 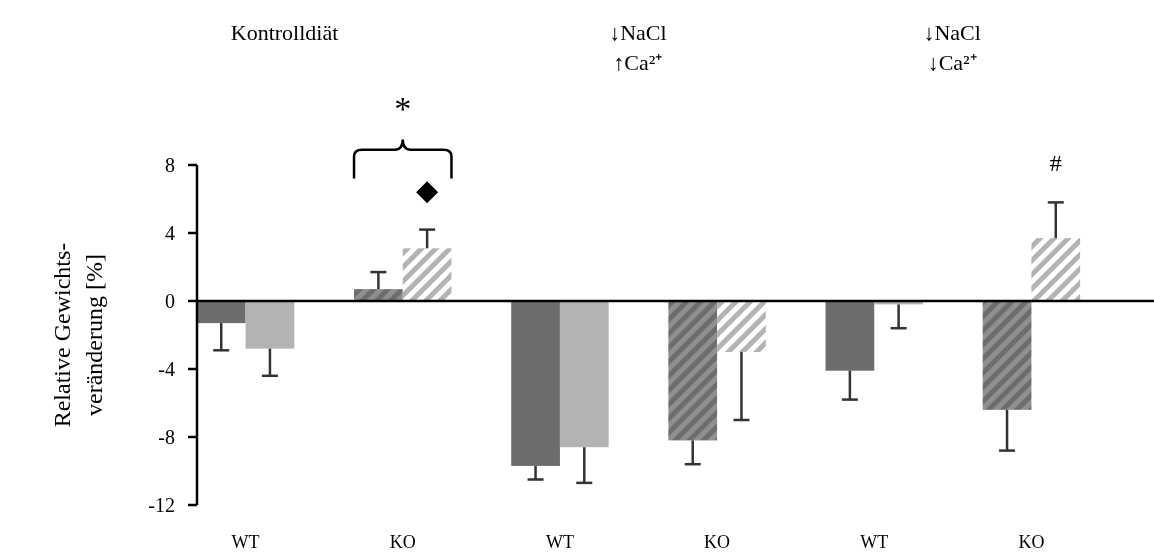 I want to click on y-axis-title: Relative Gewichts- veränderung [%], so click(x=78, y=335).